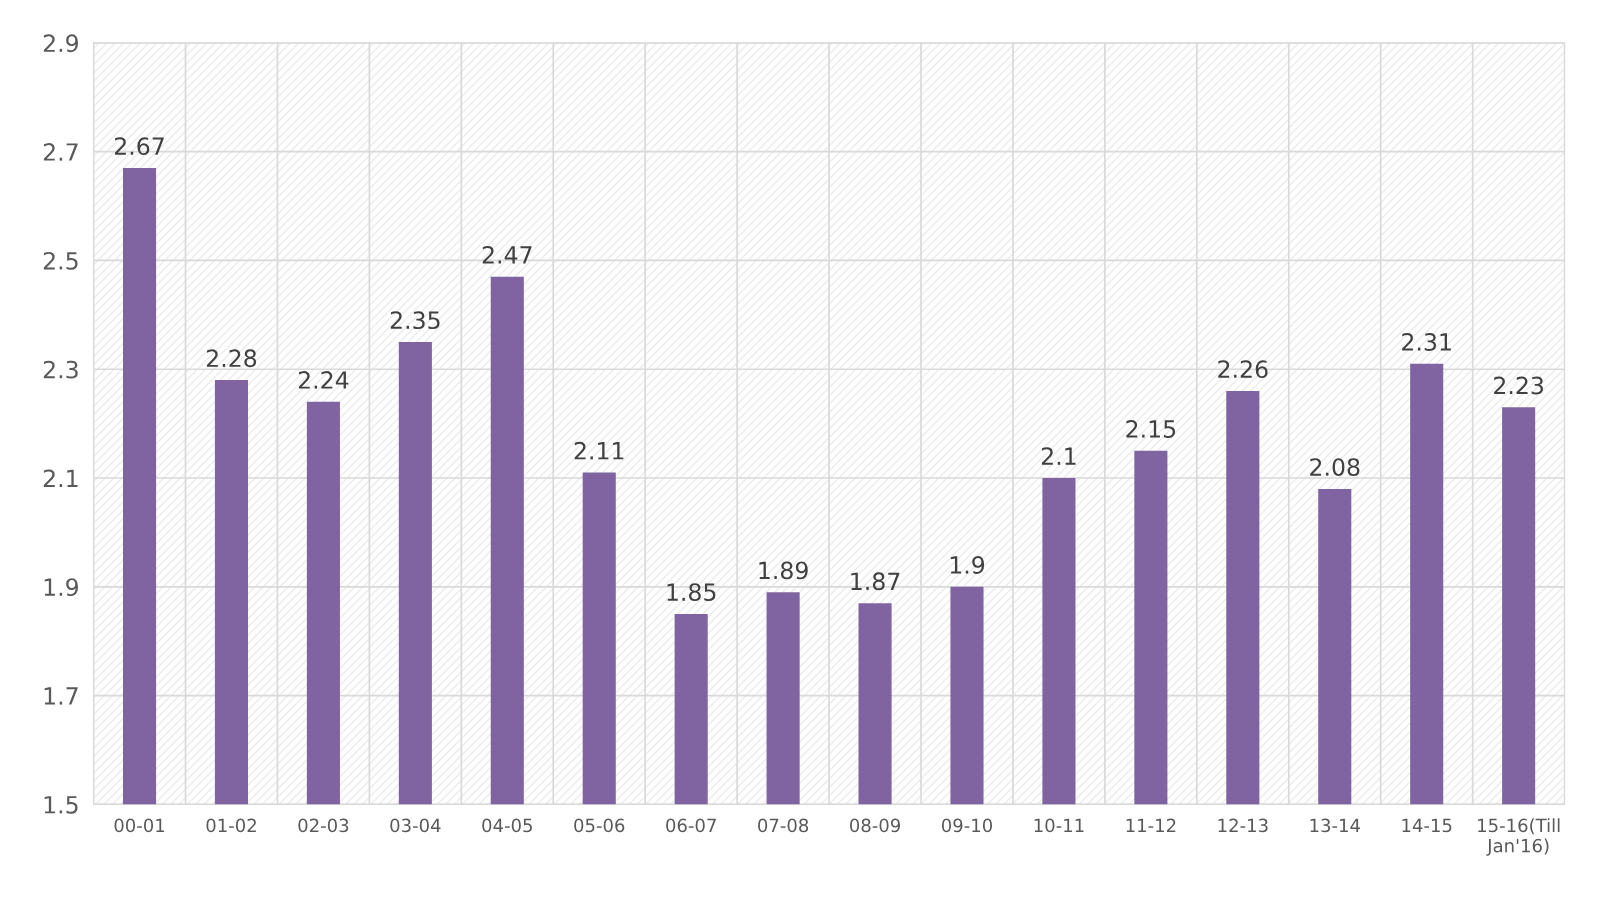 The image size is (1613, 912). I want to click on data-label: 2.24, so click(323, 380).